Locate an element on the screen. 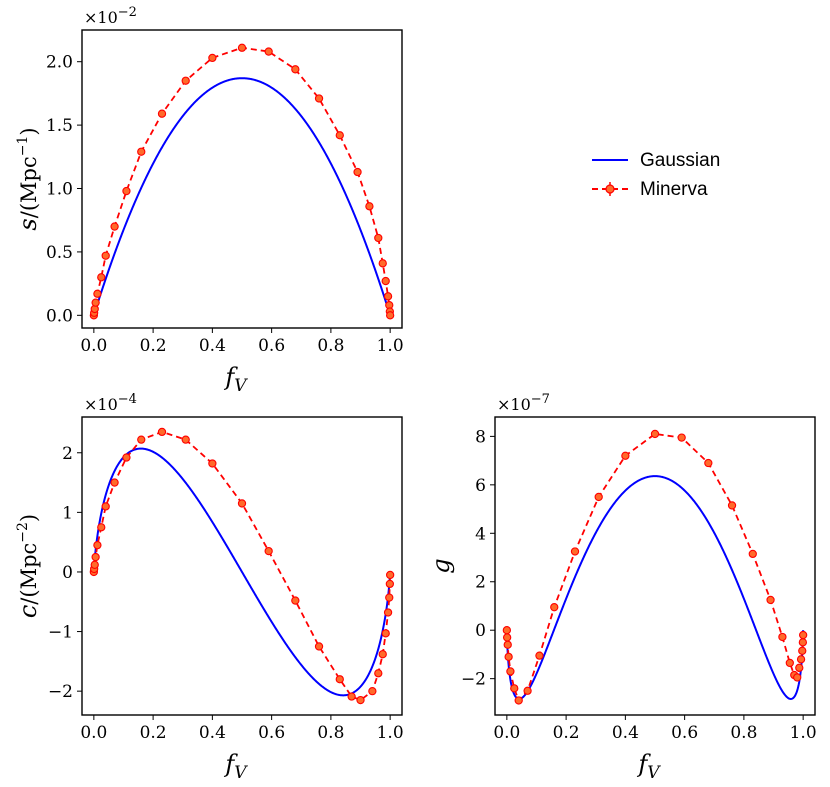 The width and height of the screenshot is (830, 787). y-tick-label: 4 is located at coordinates (480, 534).